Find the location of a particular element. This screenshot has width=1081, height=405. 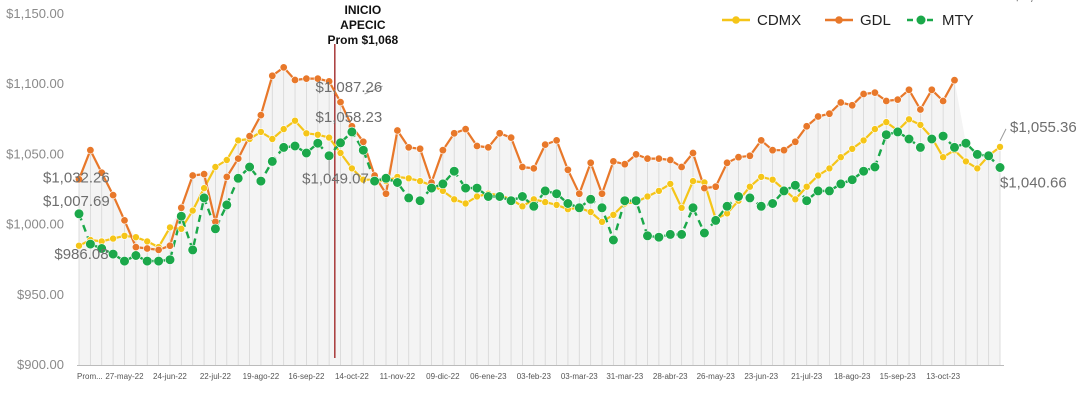

event-label: INICIO is located at coordinates (362, 10).